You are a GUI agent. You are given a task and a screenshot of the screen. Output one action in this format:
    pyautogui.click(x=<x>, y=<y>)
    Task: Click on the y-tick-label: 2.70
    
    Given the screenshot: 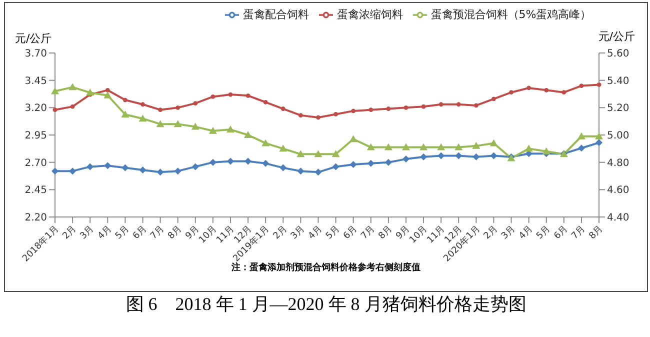 What is the action you would take?
    pyautogui.click(x=35, y=163)
    